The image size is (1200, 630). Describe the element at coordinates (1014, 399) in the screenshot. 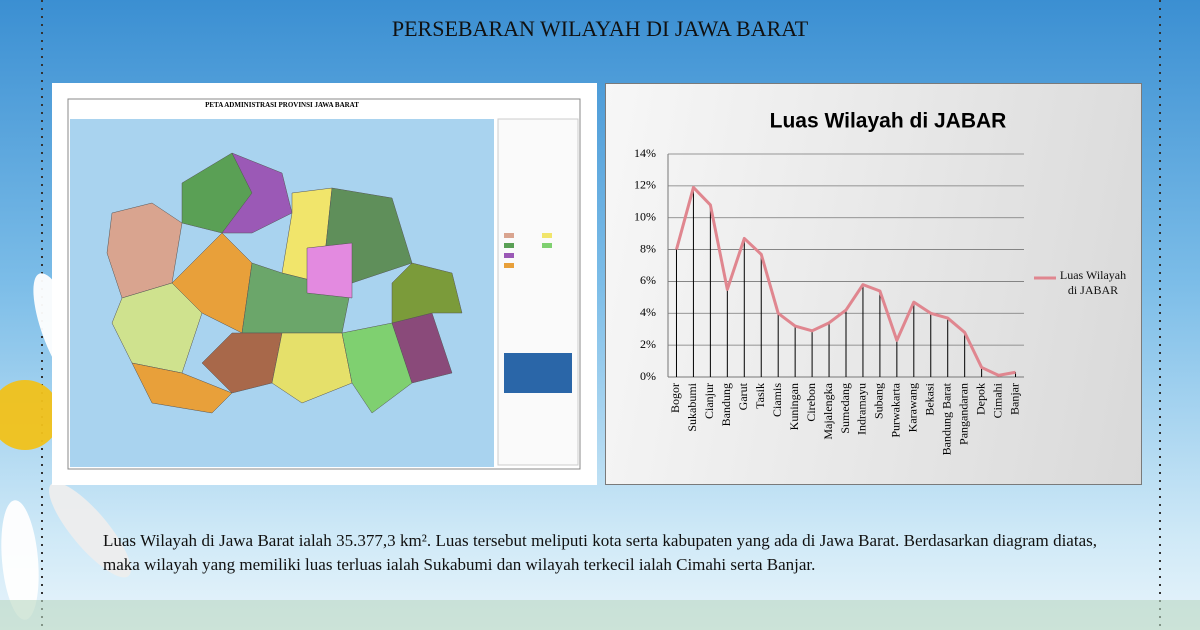

I see `x-tick-label: Banjar` at that location.